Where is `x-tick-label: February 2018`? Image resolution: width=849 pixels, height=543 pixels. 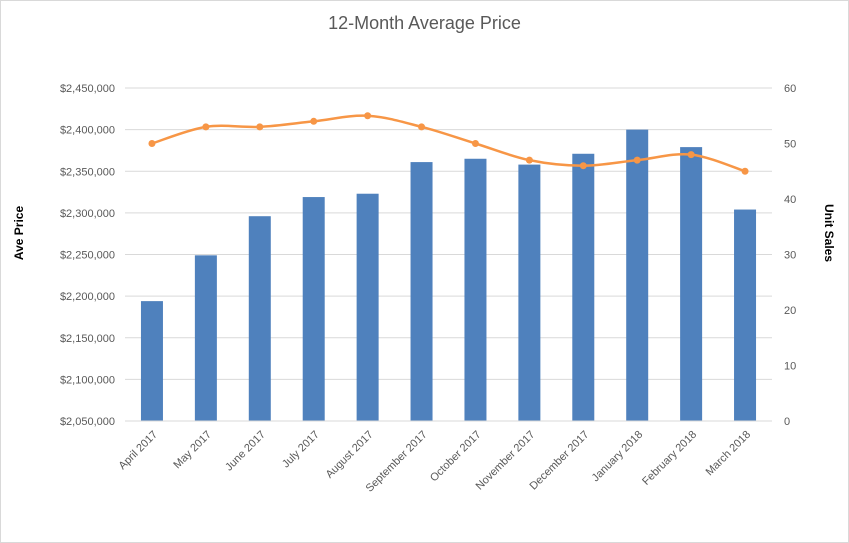
x-tick-label: February 2018 is located at coordinates (669, 458).